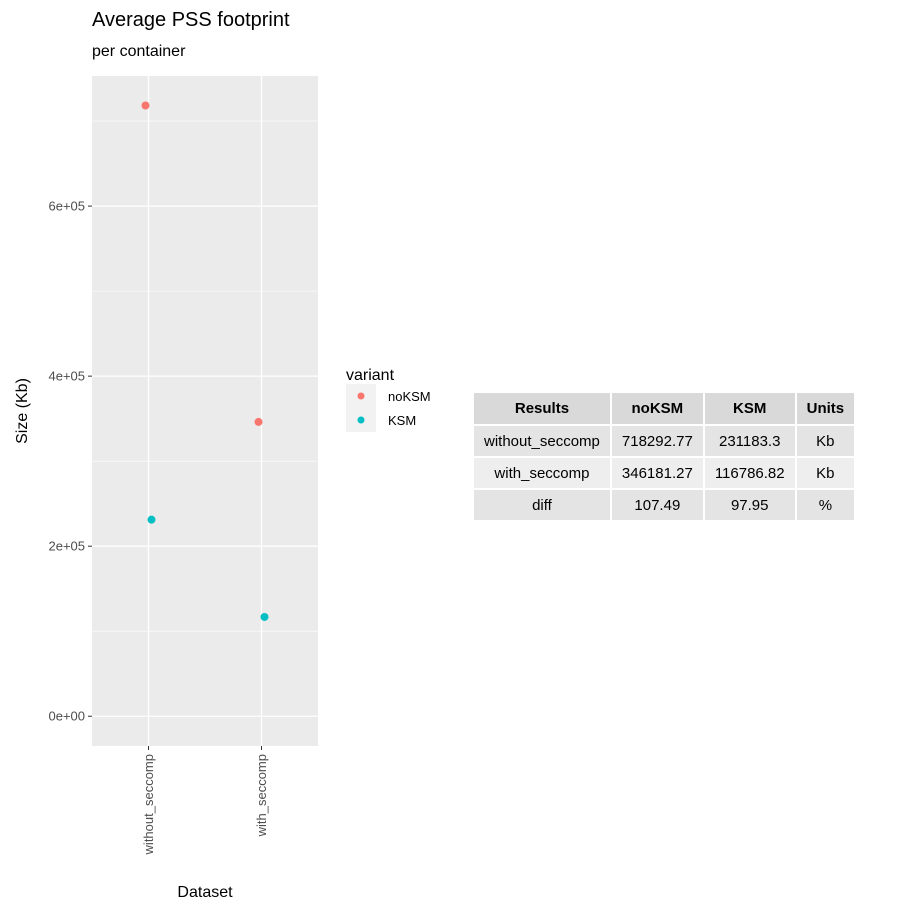  Describe the element at coordinates (657, 441) in the screenshot. I see `table-cell: 718292.77` at that location.